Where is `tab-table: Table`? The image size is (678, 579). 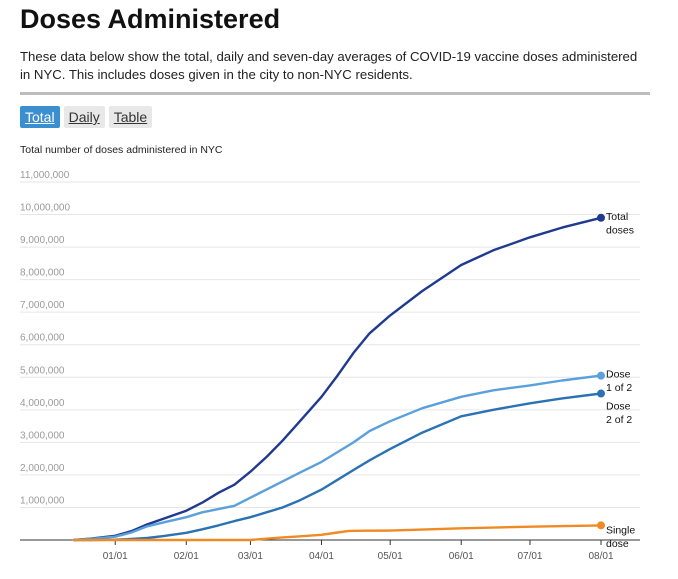
tab-table: Table is located at coordinates (130, 117).